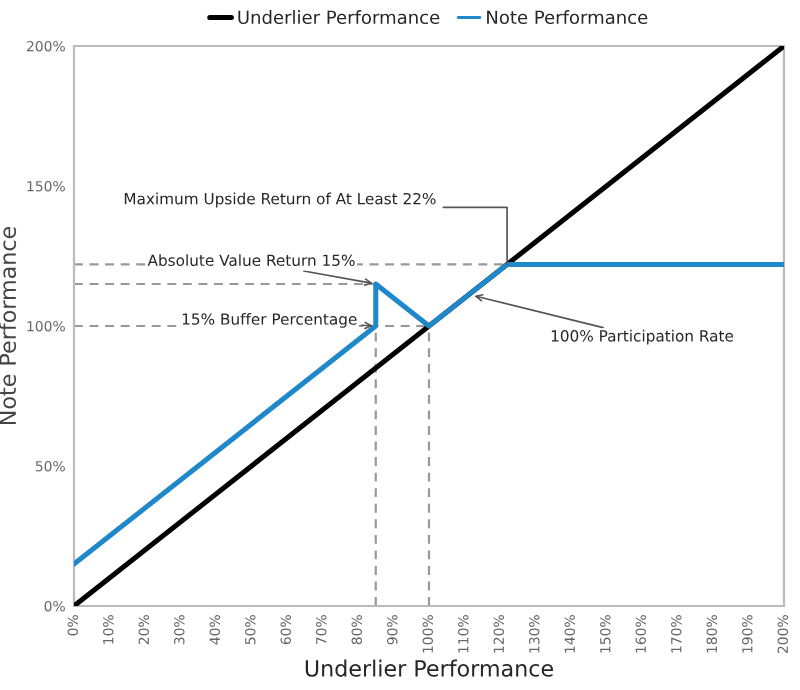 The height and width of the screenshot is (690, 800). I want to click on legend-label: Underlier Performance, so click(339, 17).